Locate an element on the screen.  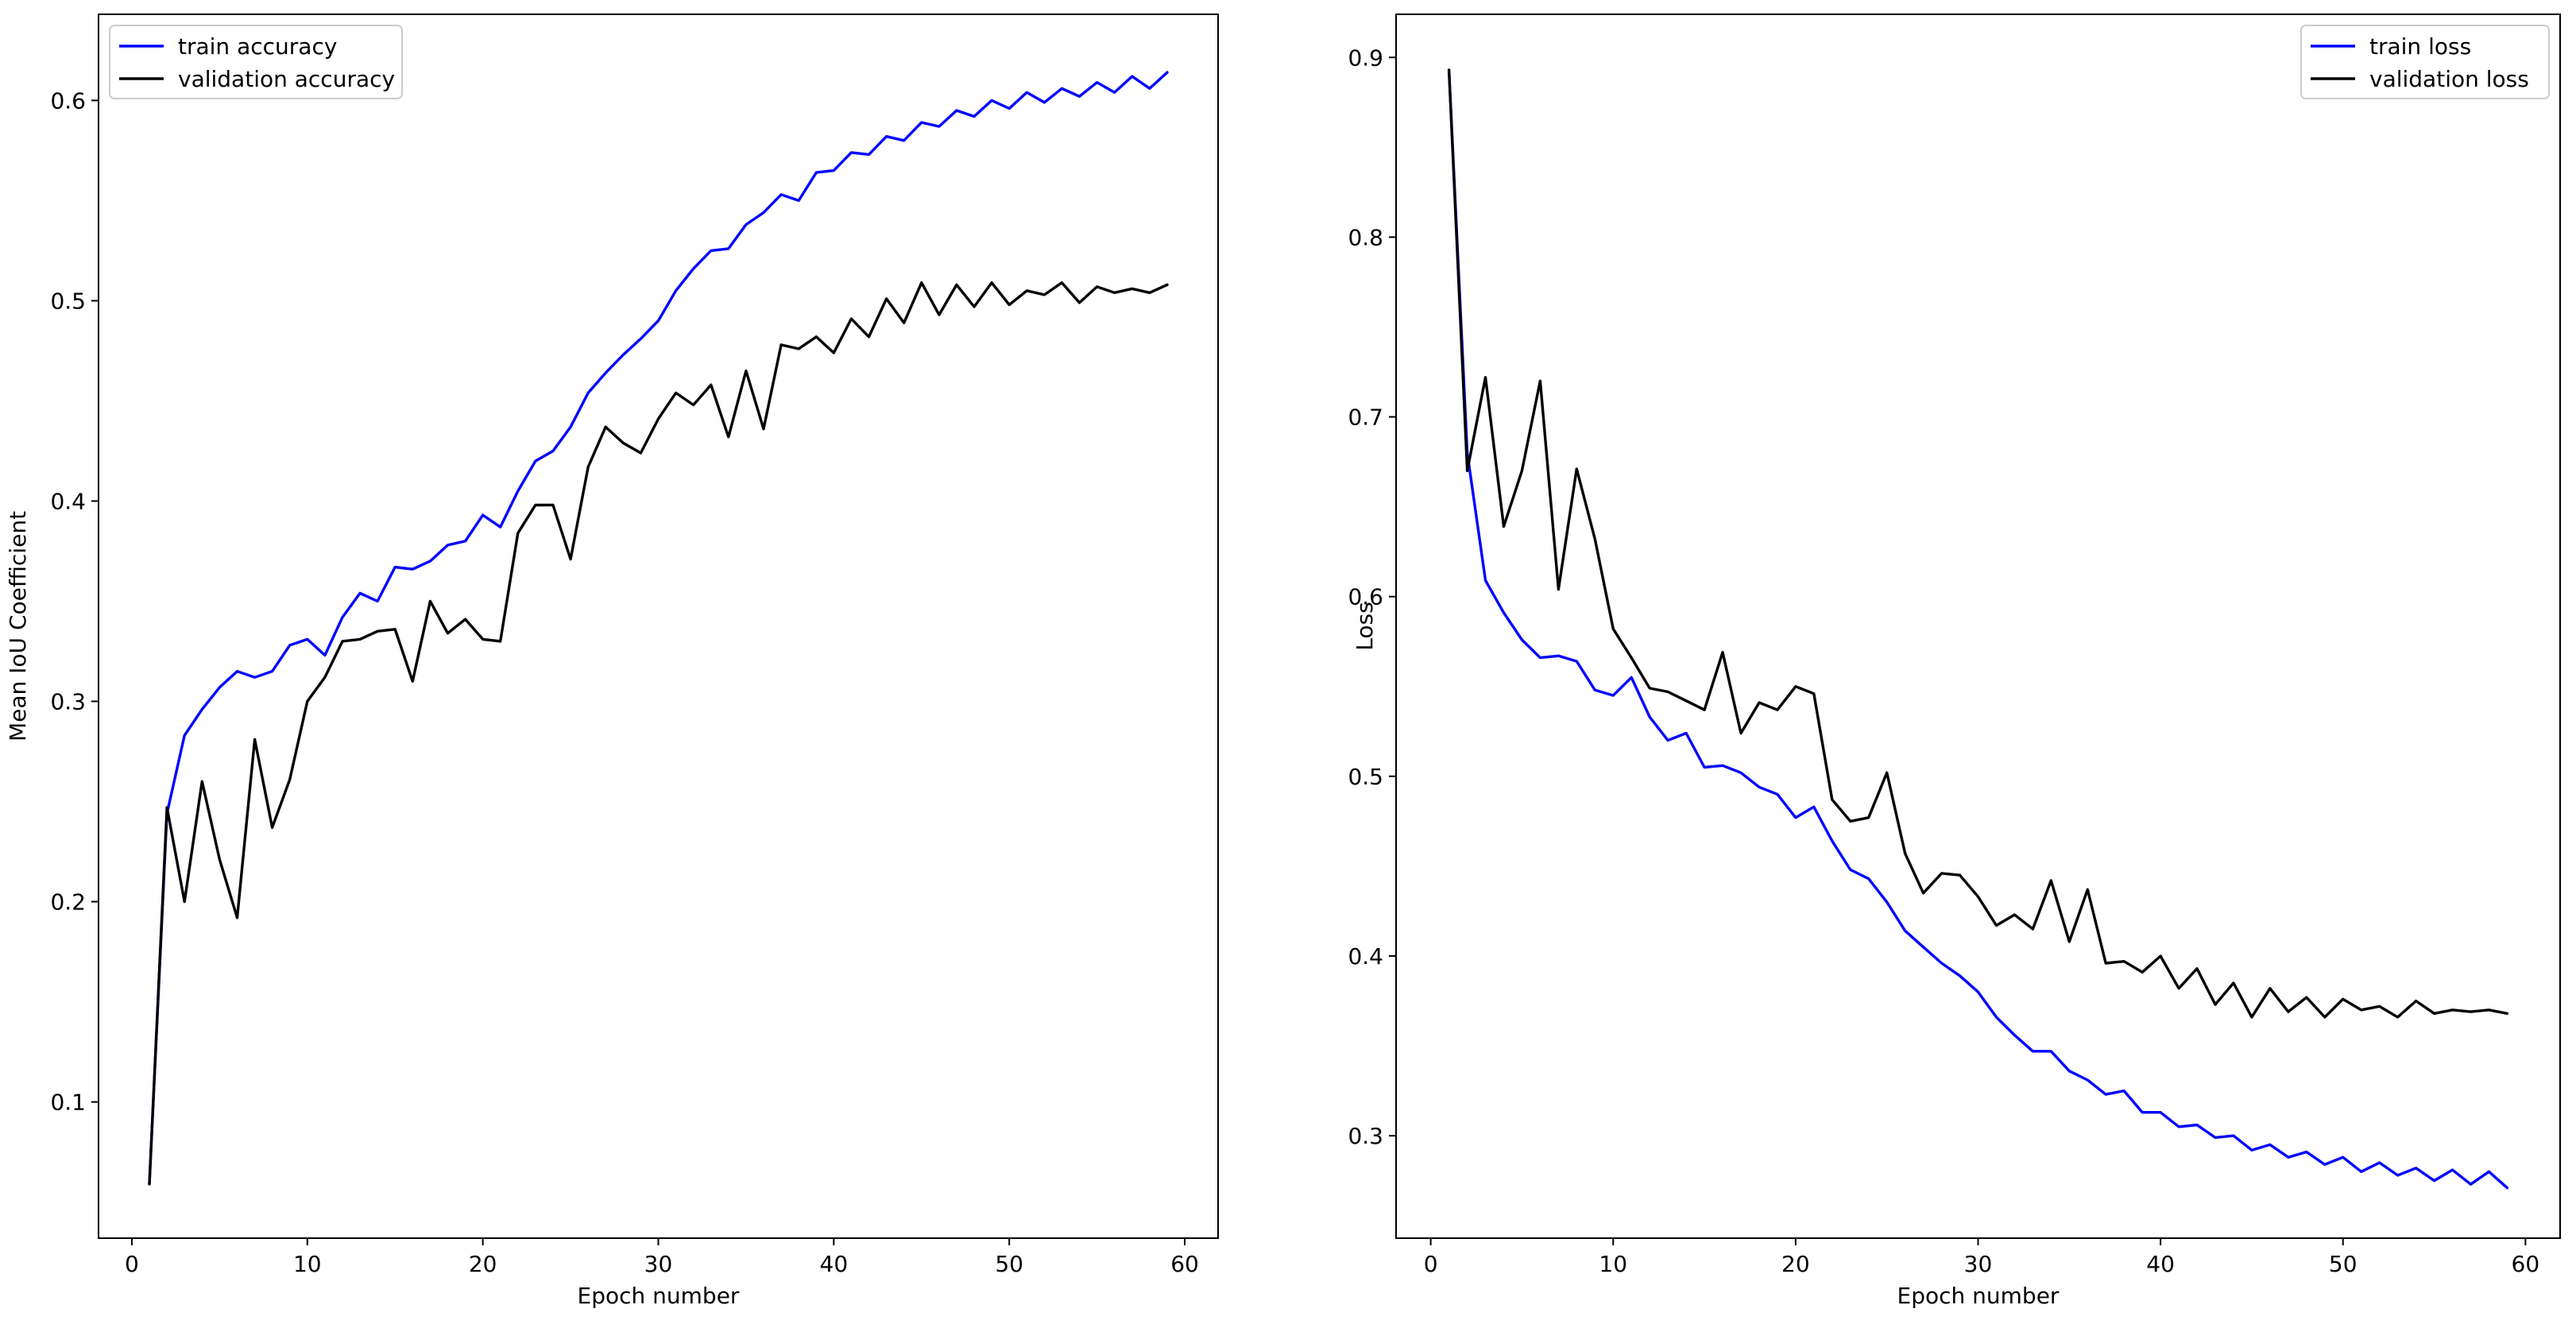
y-tick-label: 0.8 is located at coordinates (1365, 237).